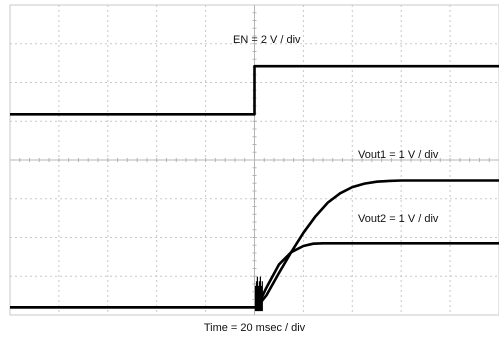 Image resolution: width=499 pixels, height=337 pixels. What do you see at coordinates (398, 155) in the screenshot?
I see `vout1-trace-label: Vout1 = 1 V / div` at bounding box center [398, 155].